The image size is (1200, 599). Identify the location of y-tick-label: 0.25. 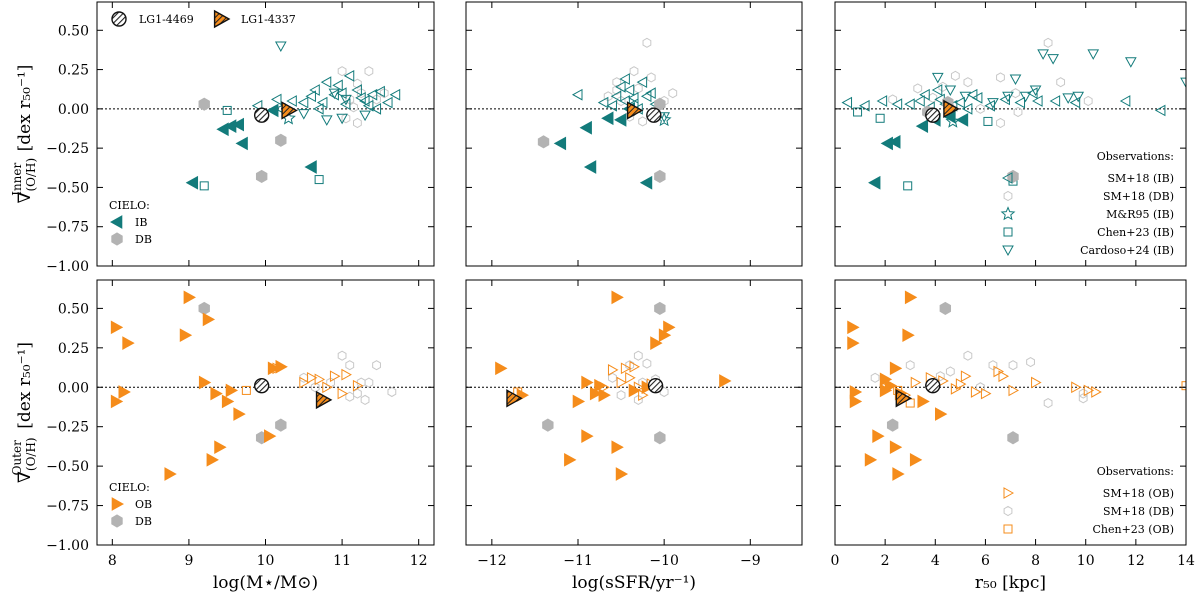
(73, 71).